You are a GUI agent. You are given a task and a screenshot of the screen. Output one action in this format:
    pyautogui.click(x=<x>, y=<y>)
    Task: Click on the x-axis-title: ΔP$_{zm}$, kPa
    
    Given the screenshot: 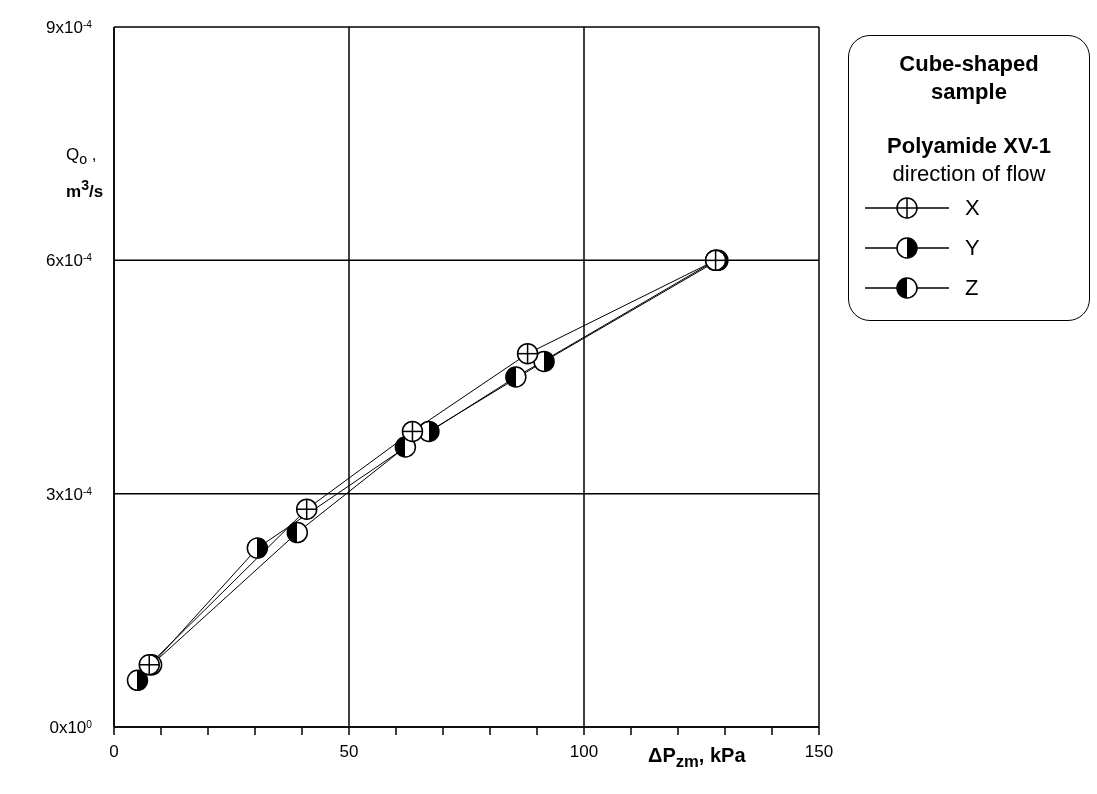 What is the action you would take?
    pyautogui.click(x=697, y=757)
    